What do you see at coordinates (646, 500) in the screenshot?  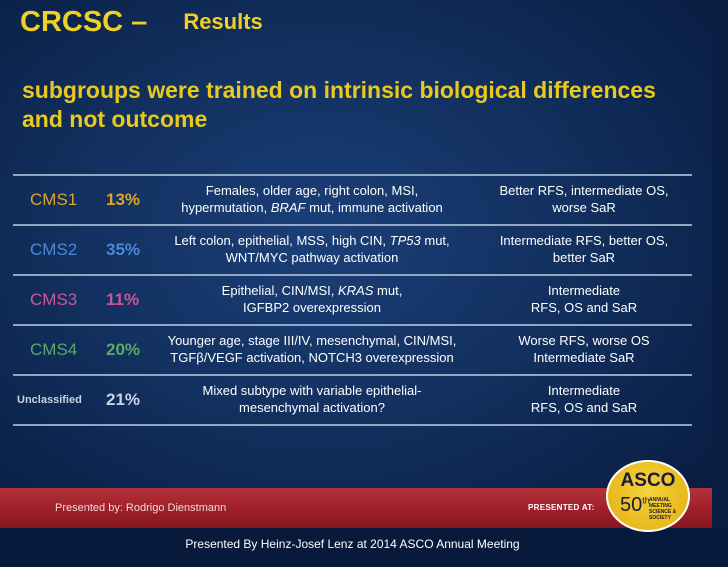 I see `badge-ordinal: th` at bounding box center [646, 500].